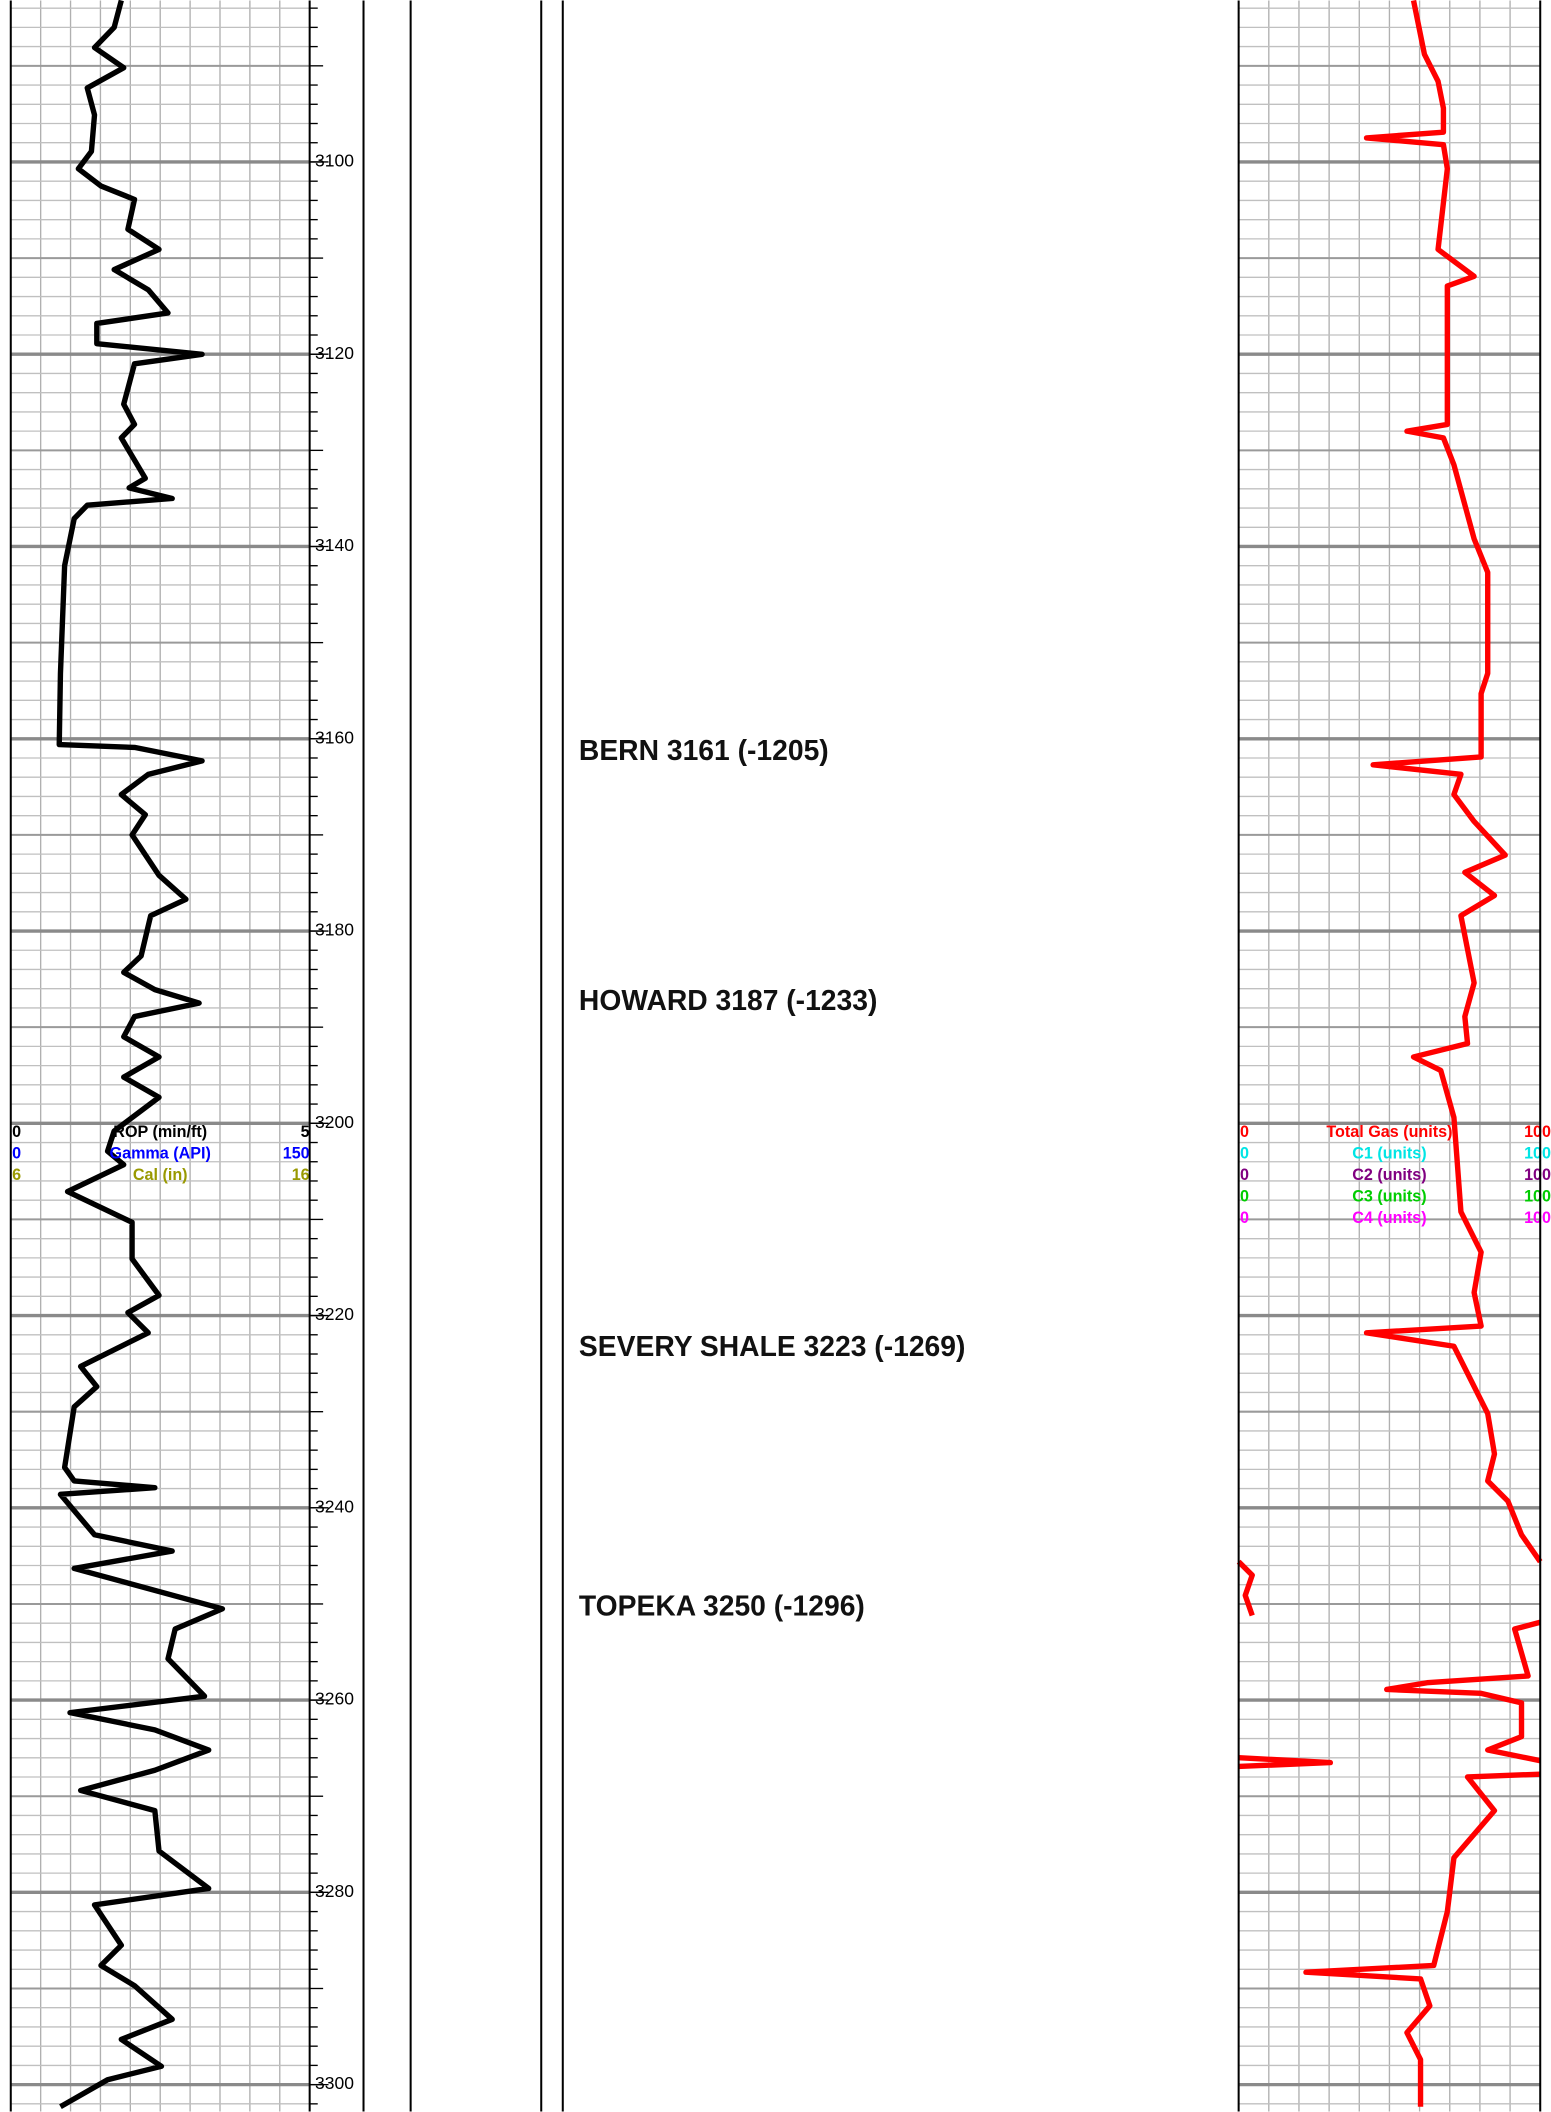 The width and height of the screenshot is (1551, 2112). What do you see at coordinates (334, 737) in the screenshot?
I see `depth-label: 3160` at bounding box center [334, 737].